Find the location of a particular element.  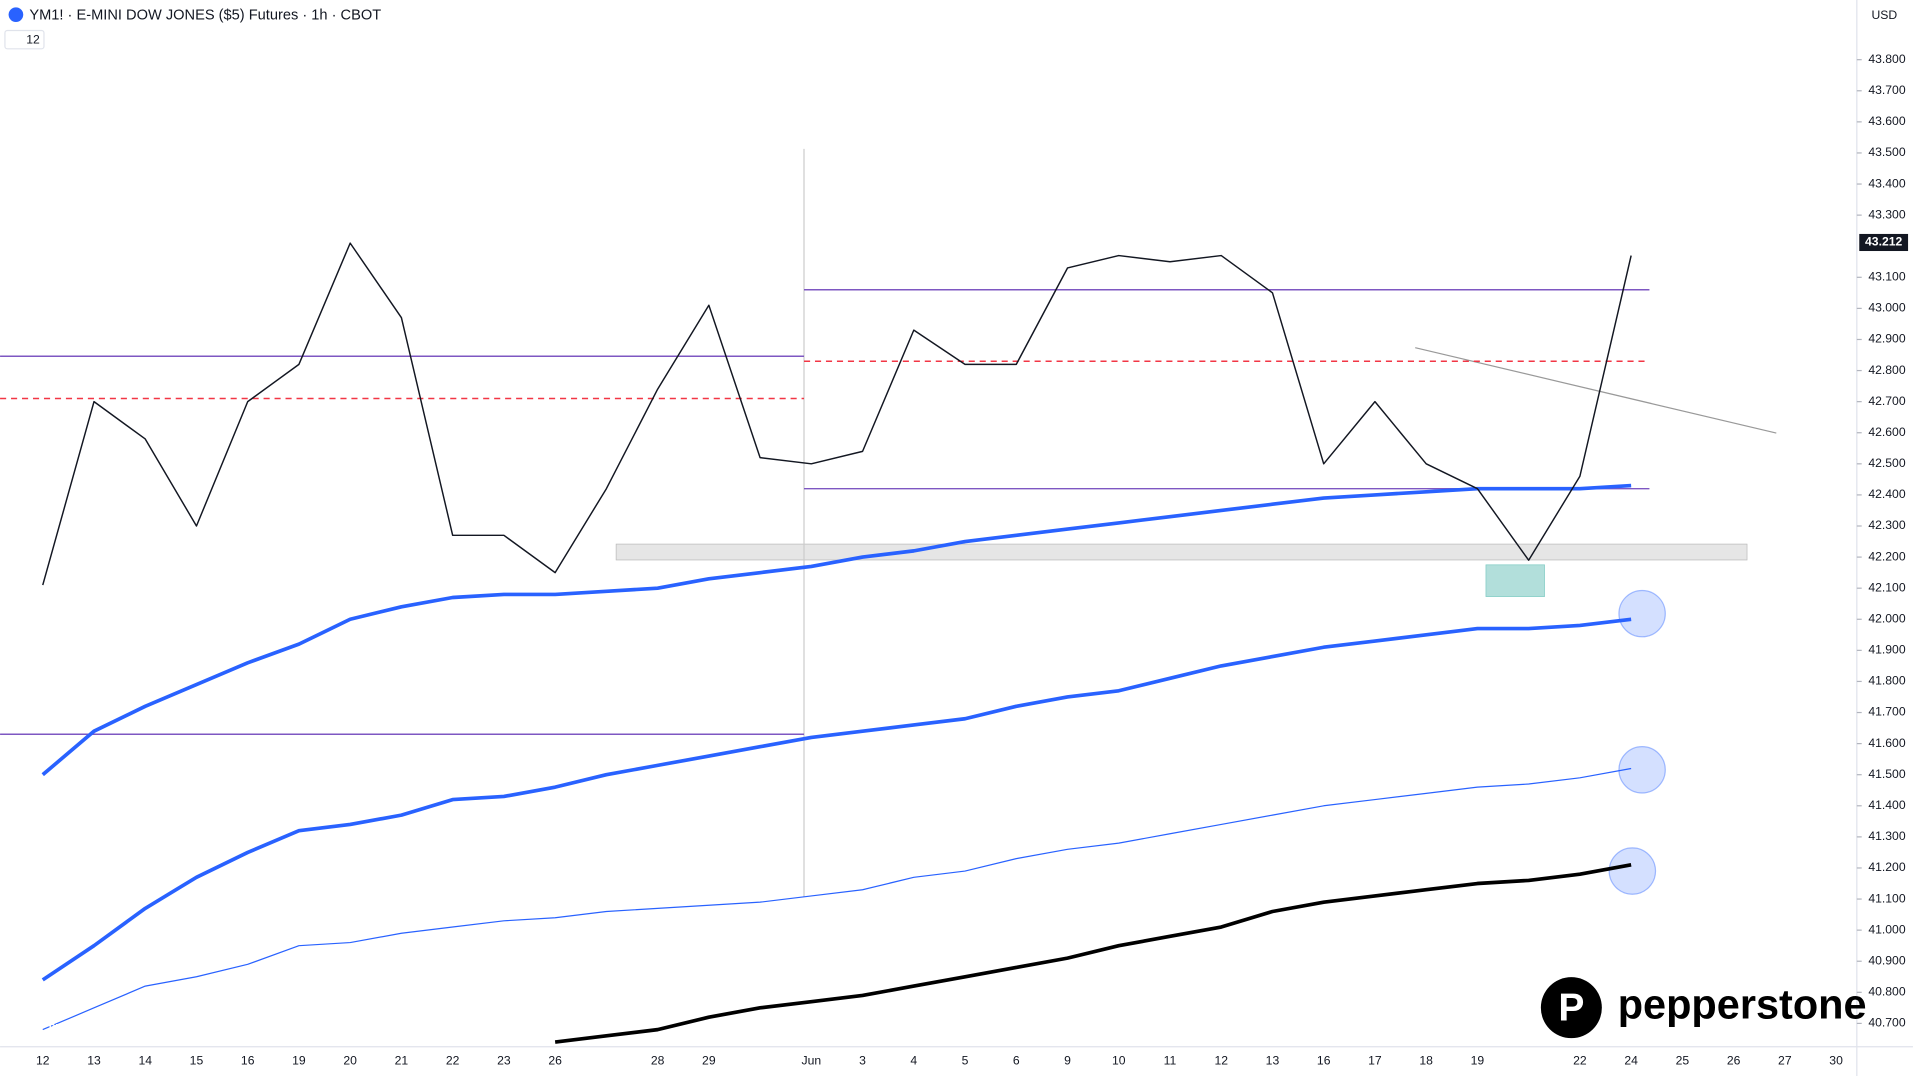

symbol-icon is located at coordinates (16, 14).